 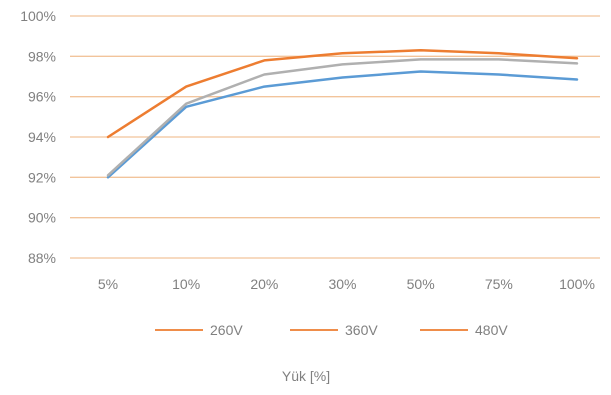 I want to click on y-tick-label: 92%, so click(x=42, y=177).